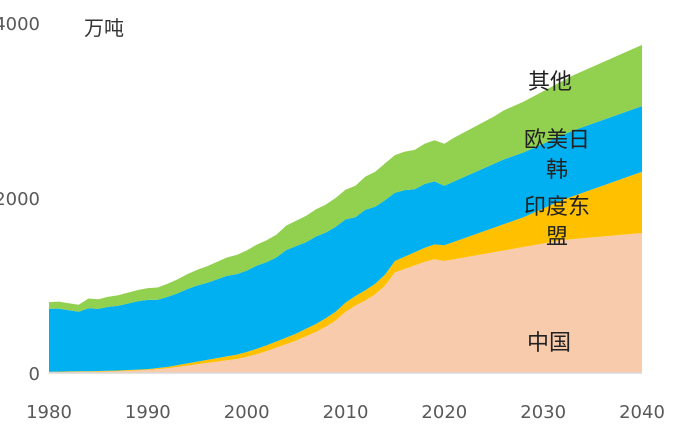  Describe the element at coordinates (148, 412) in the screenshot. I see `x-tick-label: 1990` at that location.